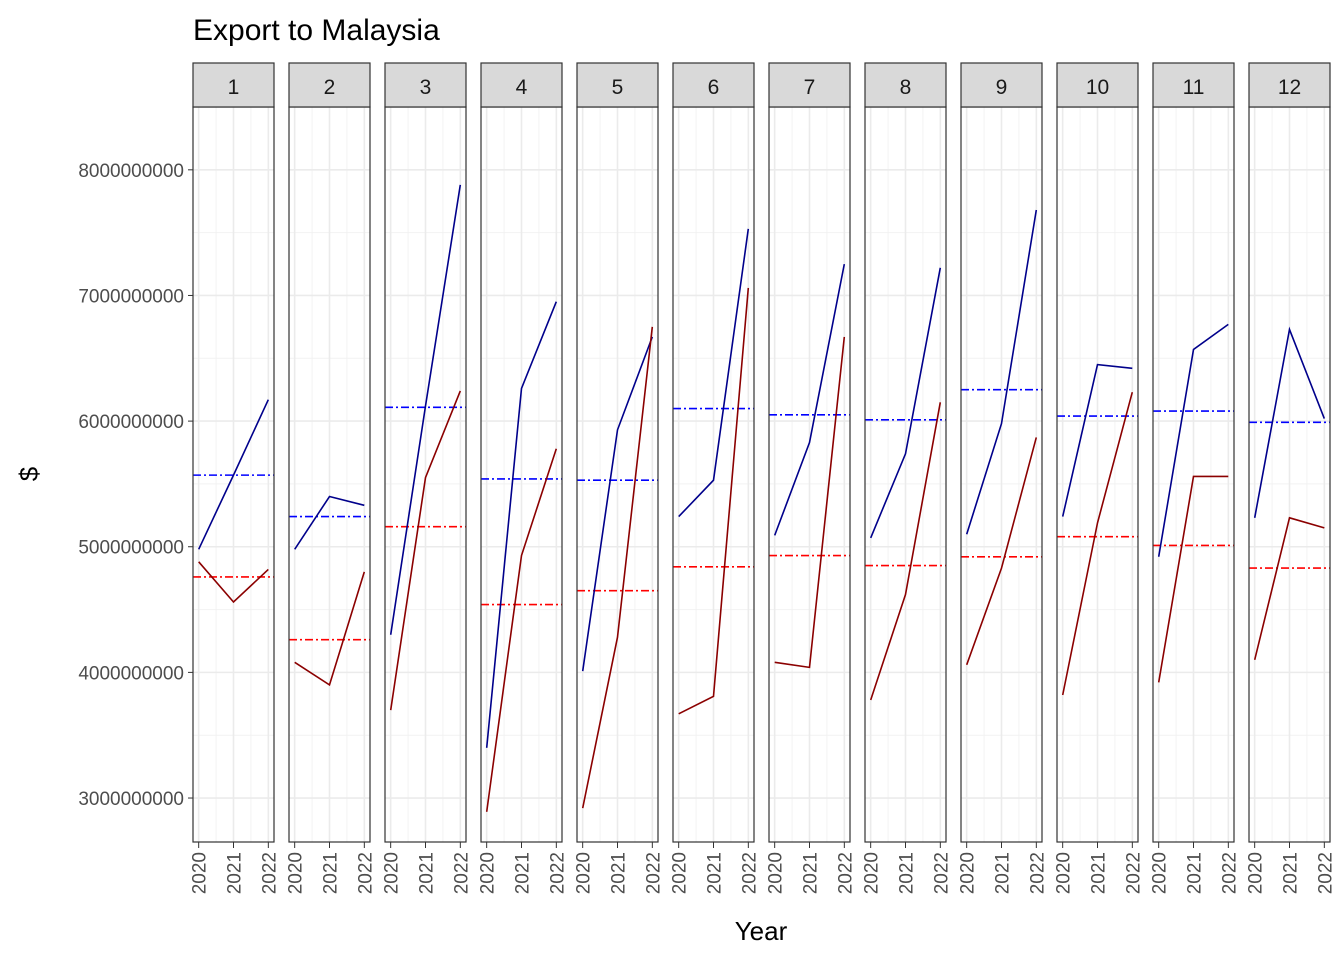 This screenshot has height=960, width=1344. Describe the element at coordinates (131, 422) in the screenshot. I see `y-tick-label: 6000000000` at that location.